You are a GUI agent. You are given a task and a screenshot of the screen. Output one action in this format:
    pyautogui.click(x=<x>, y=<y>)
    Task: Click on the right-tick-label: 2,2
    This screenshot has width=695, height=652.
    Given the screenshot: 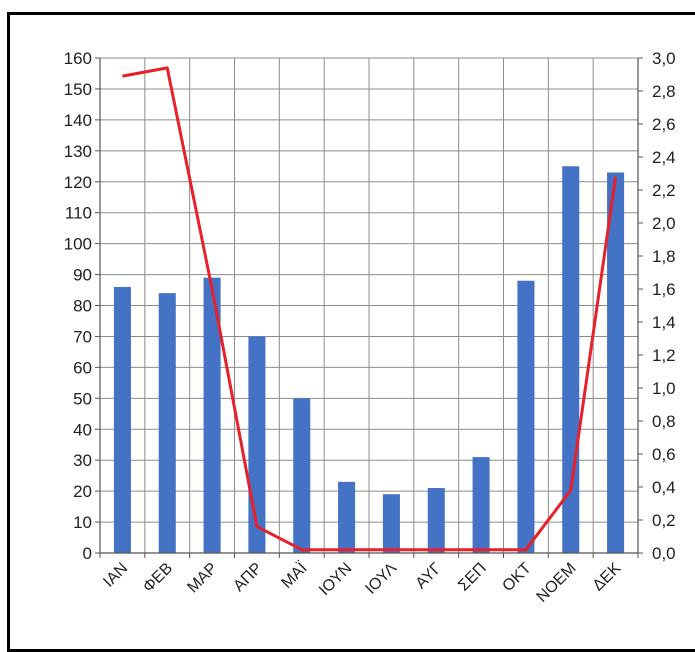 What is the action you would take?
    pyautogui.click(x=664, y=190)
    